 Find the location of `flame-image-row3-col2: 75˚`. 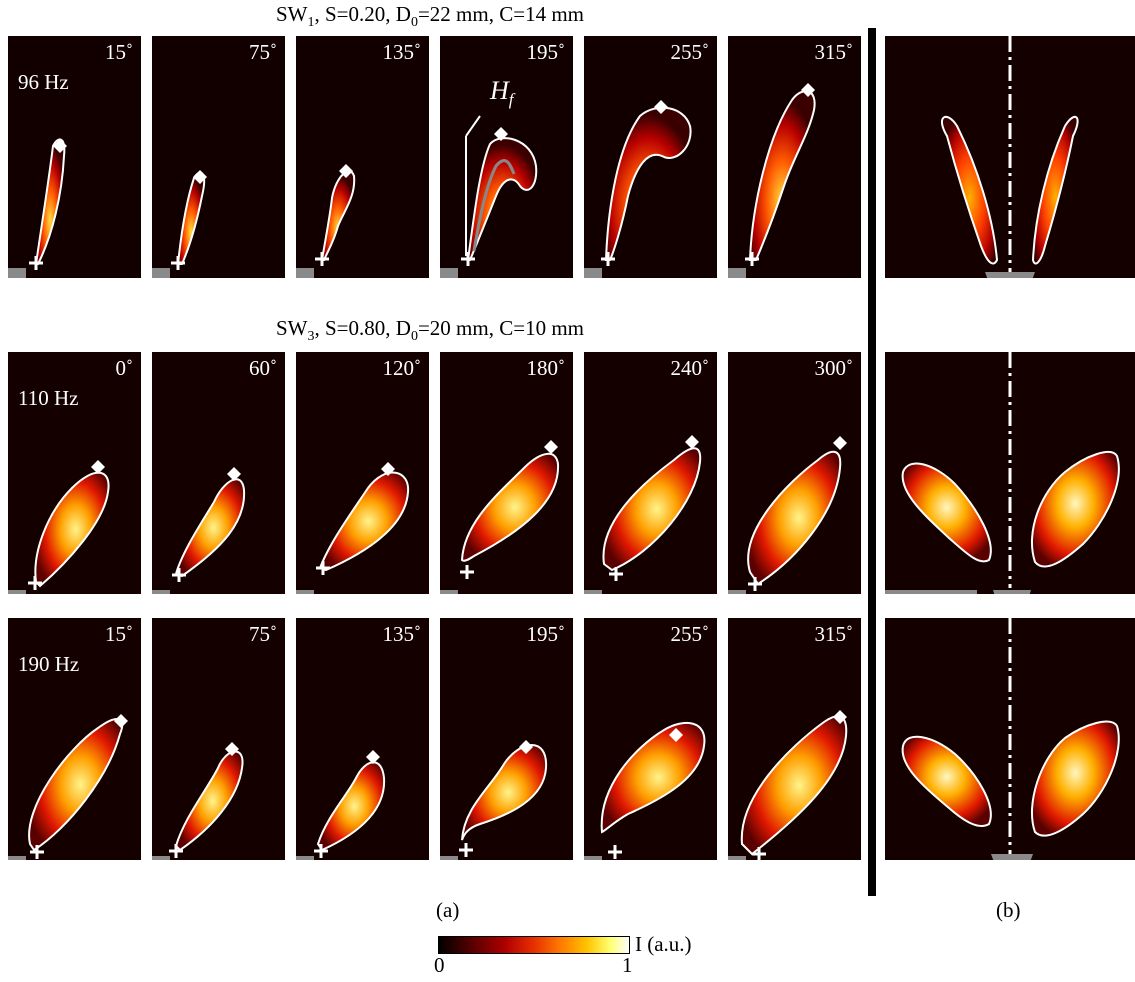

flame-image-row3-col2: 75˚ is located at coordinates (218, 739).